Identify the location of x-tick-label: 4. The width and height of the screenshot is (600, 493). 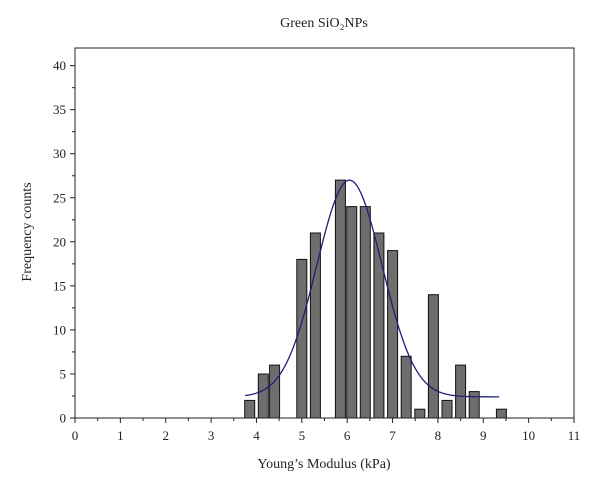
(256, 435).